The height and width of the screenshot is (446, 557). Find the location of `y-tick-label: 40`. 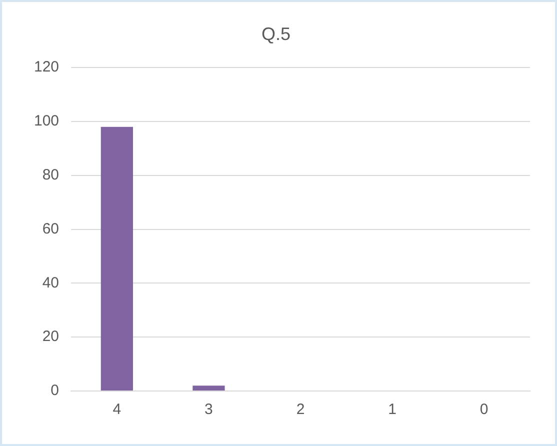

y-tick-label: 40 is located at coordinates (51, 283).